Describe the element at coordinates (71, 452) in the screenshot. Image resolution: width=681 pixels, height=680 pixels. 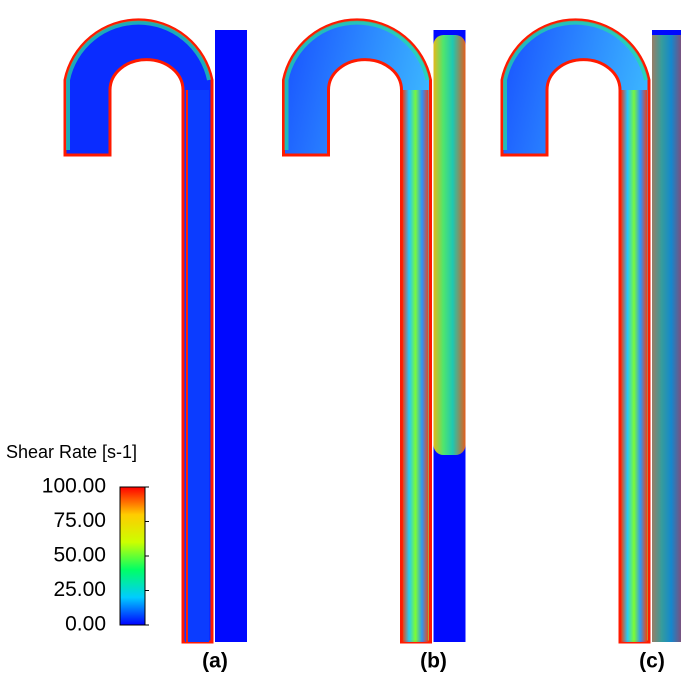
I see `colorbar-title: Shear Rate [s-1]` at that location.